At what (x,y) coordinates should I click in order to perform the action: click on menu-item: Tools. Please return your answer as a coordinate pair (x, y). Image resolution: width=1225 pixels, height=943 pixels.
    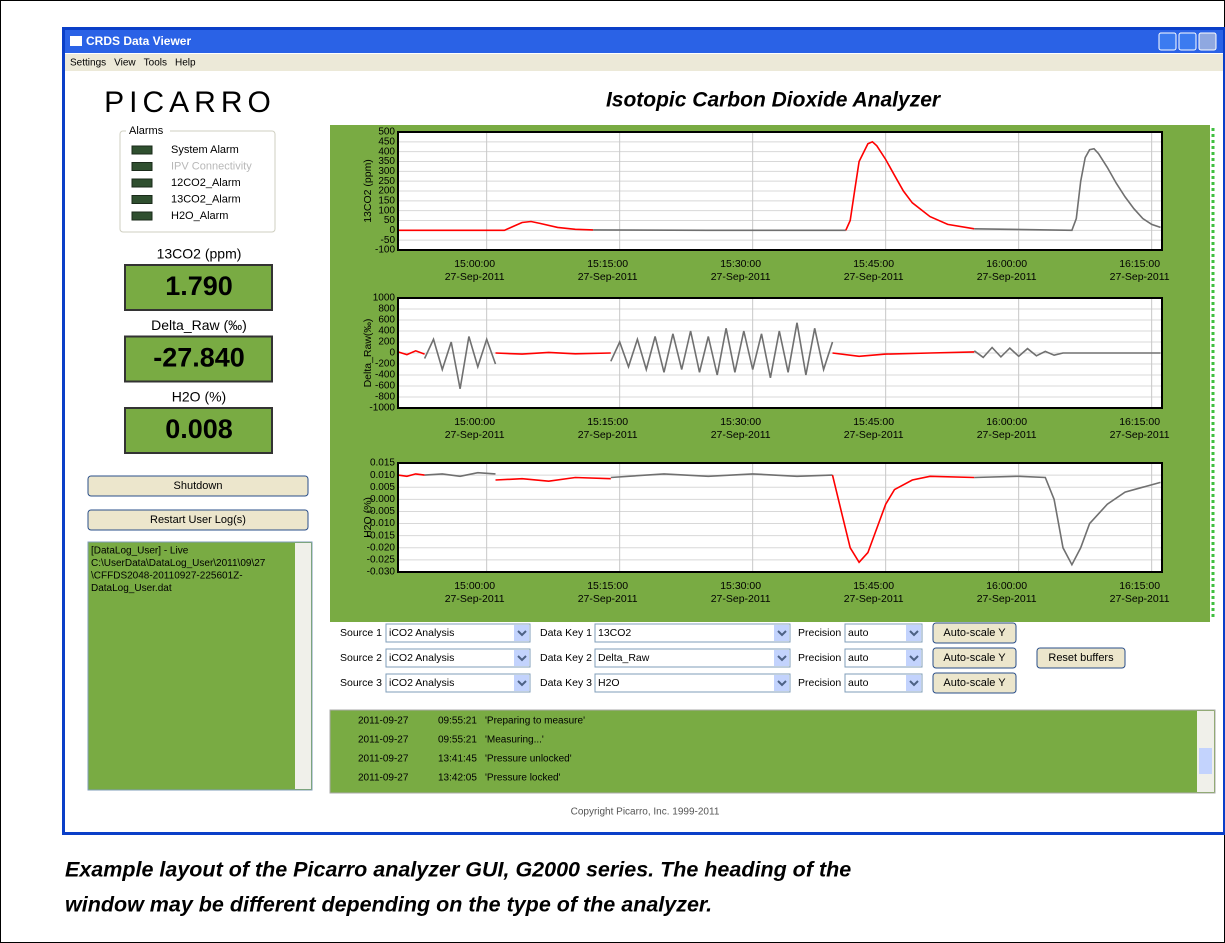
    Looking at the image, I should click on (155, 63).